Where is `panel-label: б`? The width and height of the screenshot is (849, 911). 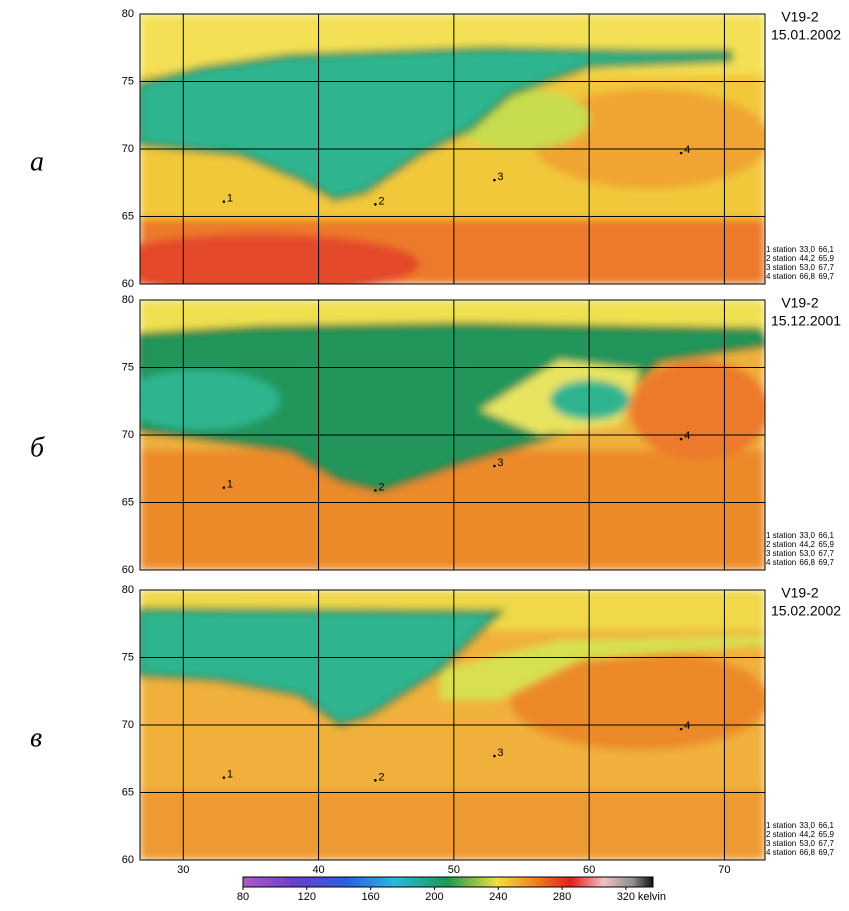 panel-label: б is located at coordinates (37, 447).